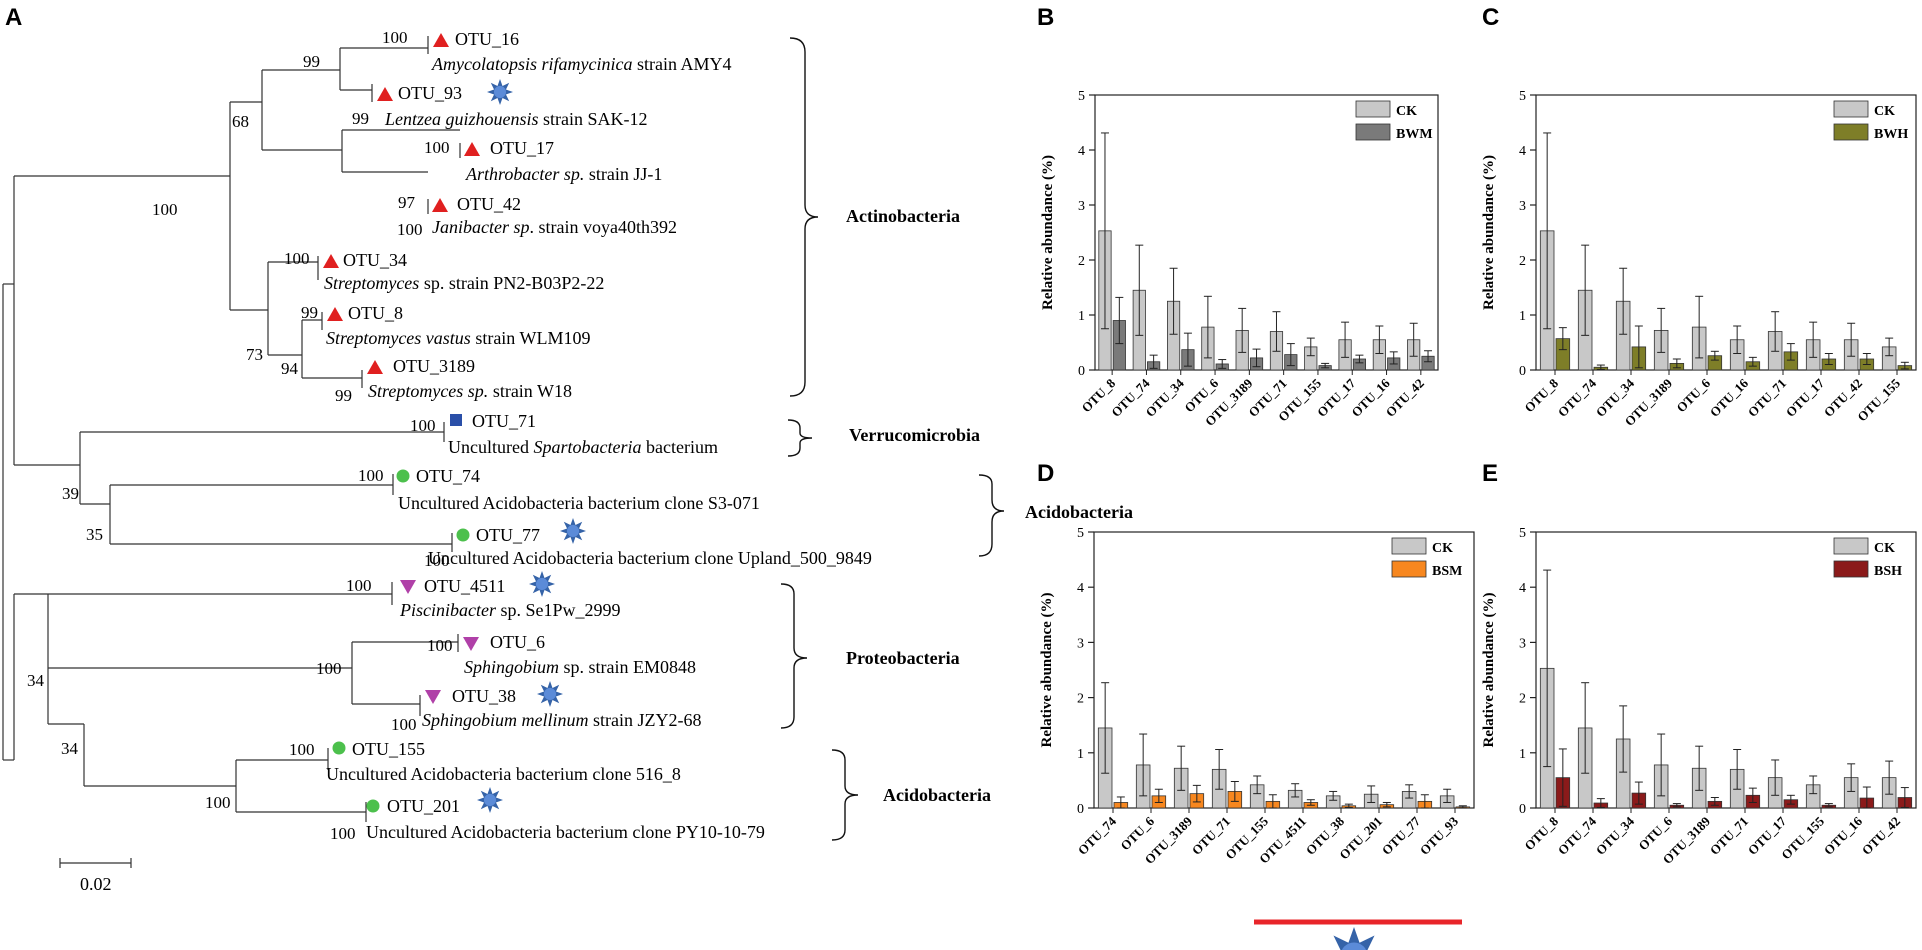 This screenshot has height=950, width=1922. I want to click on blue-square-icon, so click(456, 420).